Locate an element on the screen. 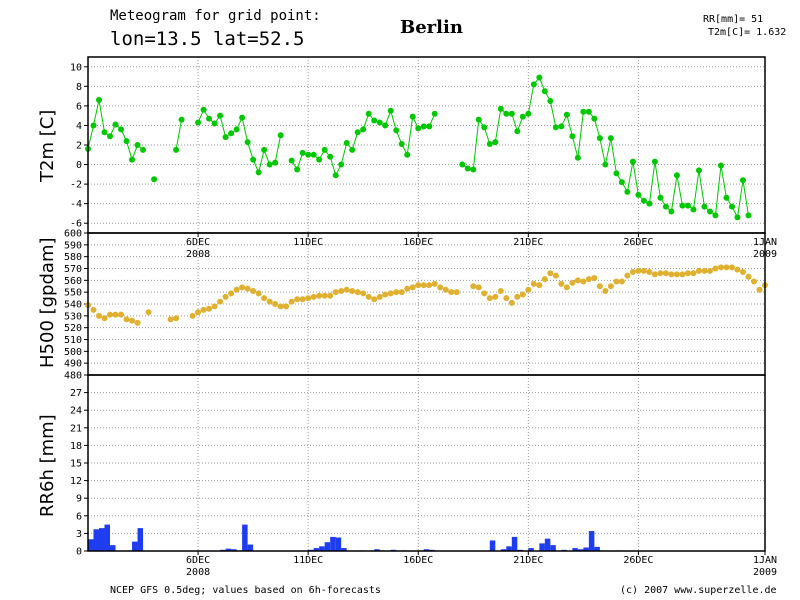 The width and height of the screenshot is (800, 600). rr-ytick-label: 21 is located at coordinates (76, 428).